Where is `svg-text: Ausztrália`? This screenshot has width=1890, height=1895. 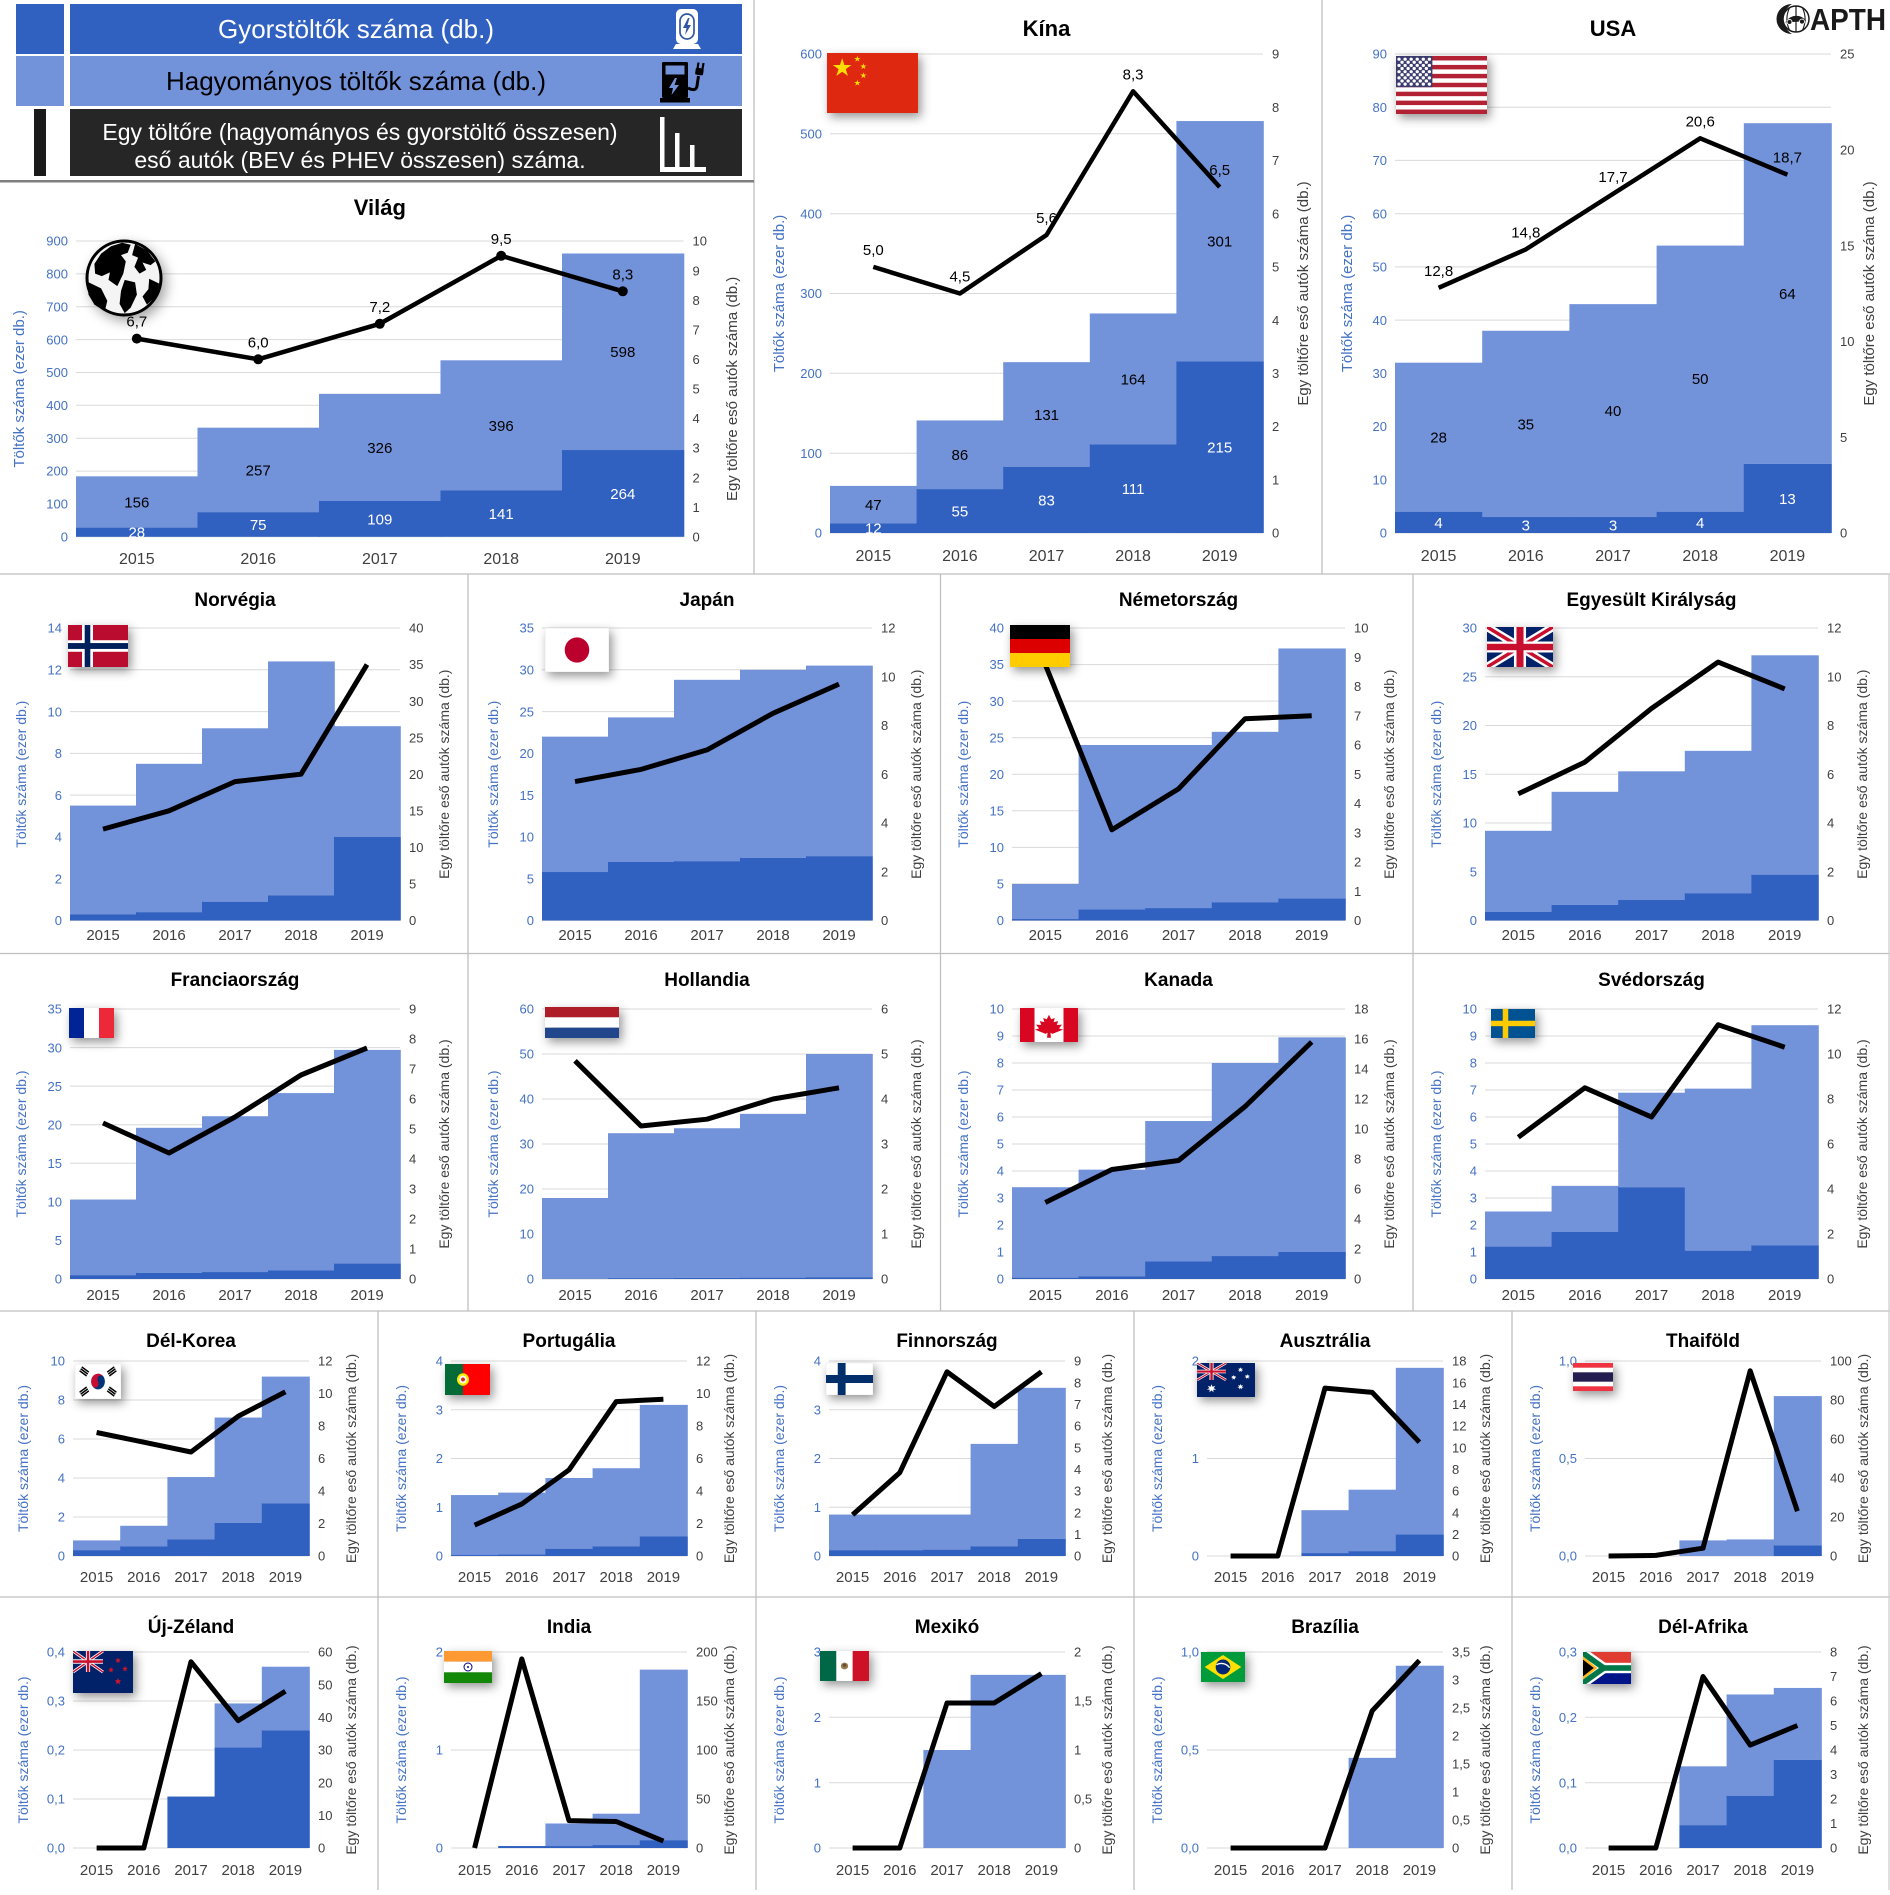
svg-text: Ausztrália is located at coordinates (1325, 1341).